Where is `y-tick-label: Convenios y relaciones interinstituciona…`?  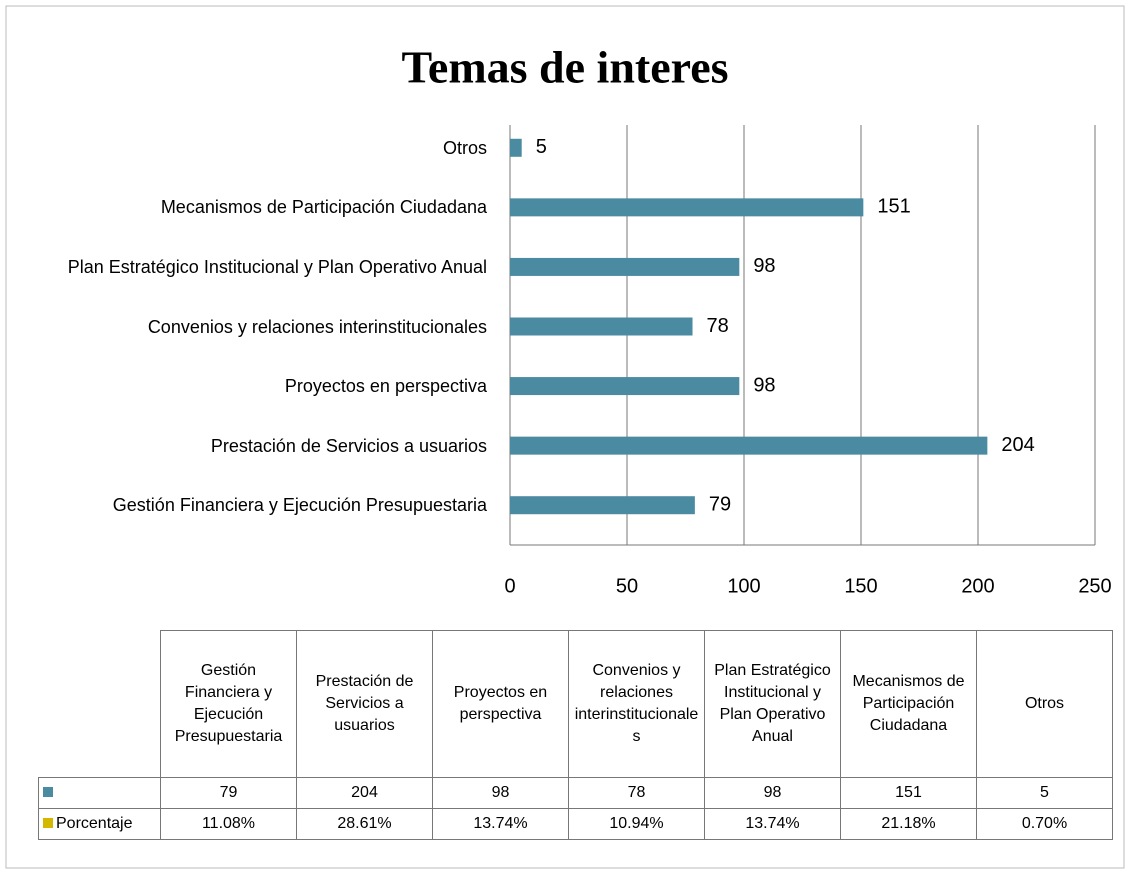
y-tick-label: Convenios y relaciones interinstituciona… is located at coordinates (317, 326).